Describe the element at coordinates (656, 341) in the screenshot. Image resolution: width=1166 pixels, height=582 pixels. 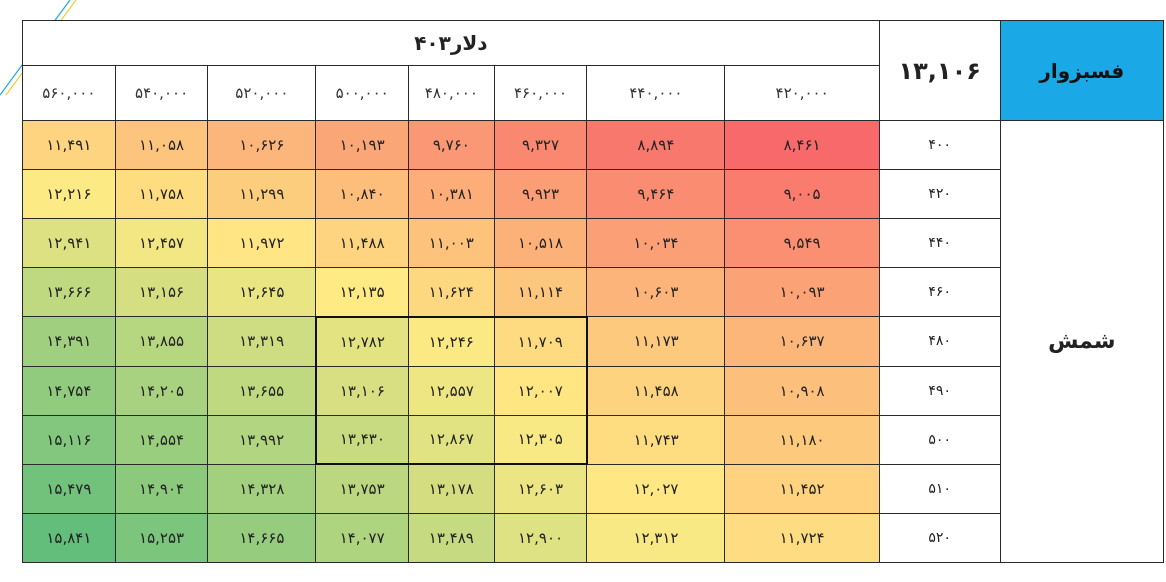
I see `table-cell: ۱۱,۱۷۳` at that location.